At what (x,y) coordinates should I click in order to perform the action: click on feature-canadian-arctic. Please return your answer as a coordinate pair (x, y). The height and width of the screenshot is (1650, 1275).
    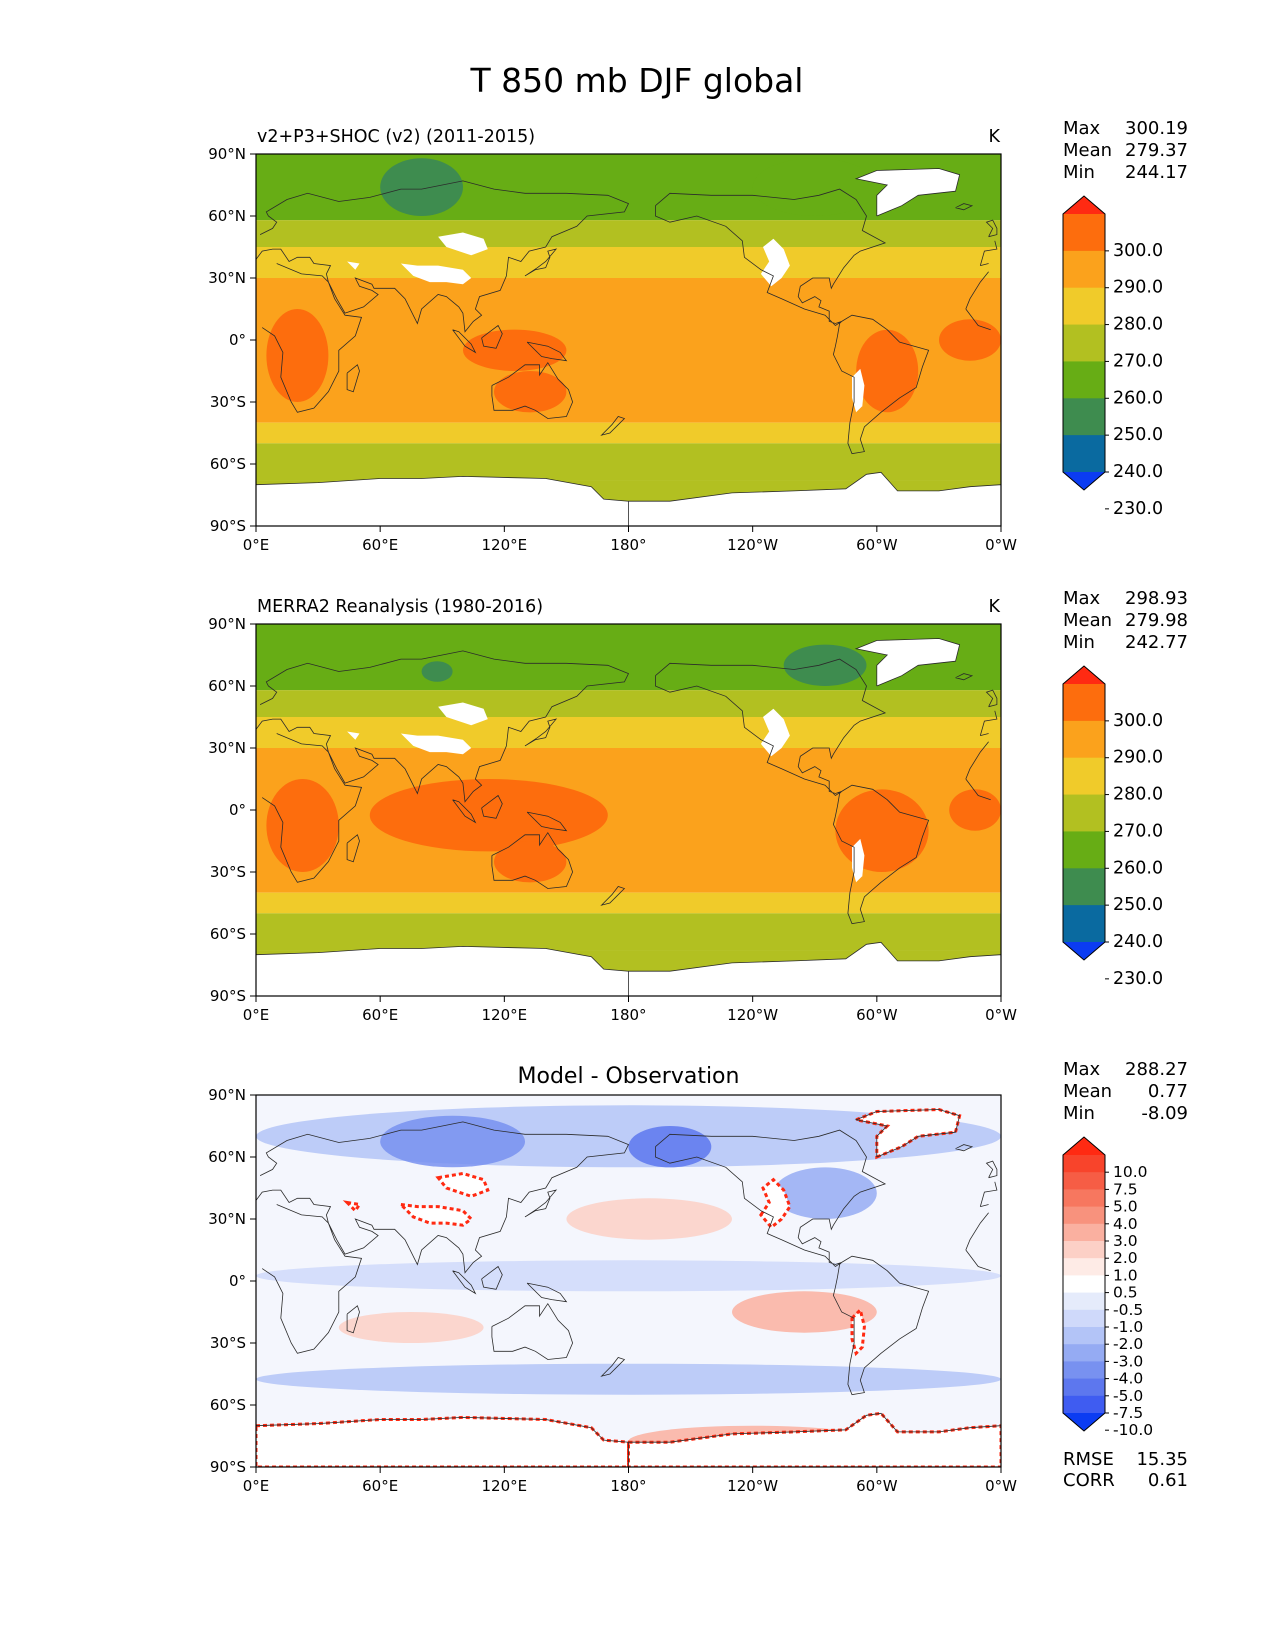
    Looking at the image, I should click on (814, 187).